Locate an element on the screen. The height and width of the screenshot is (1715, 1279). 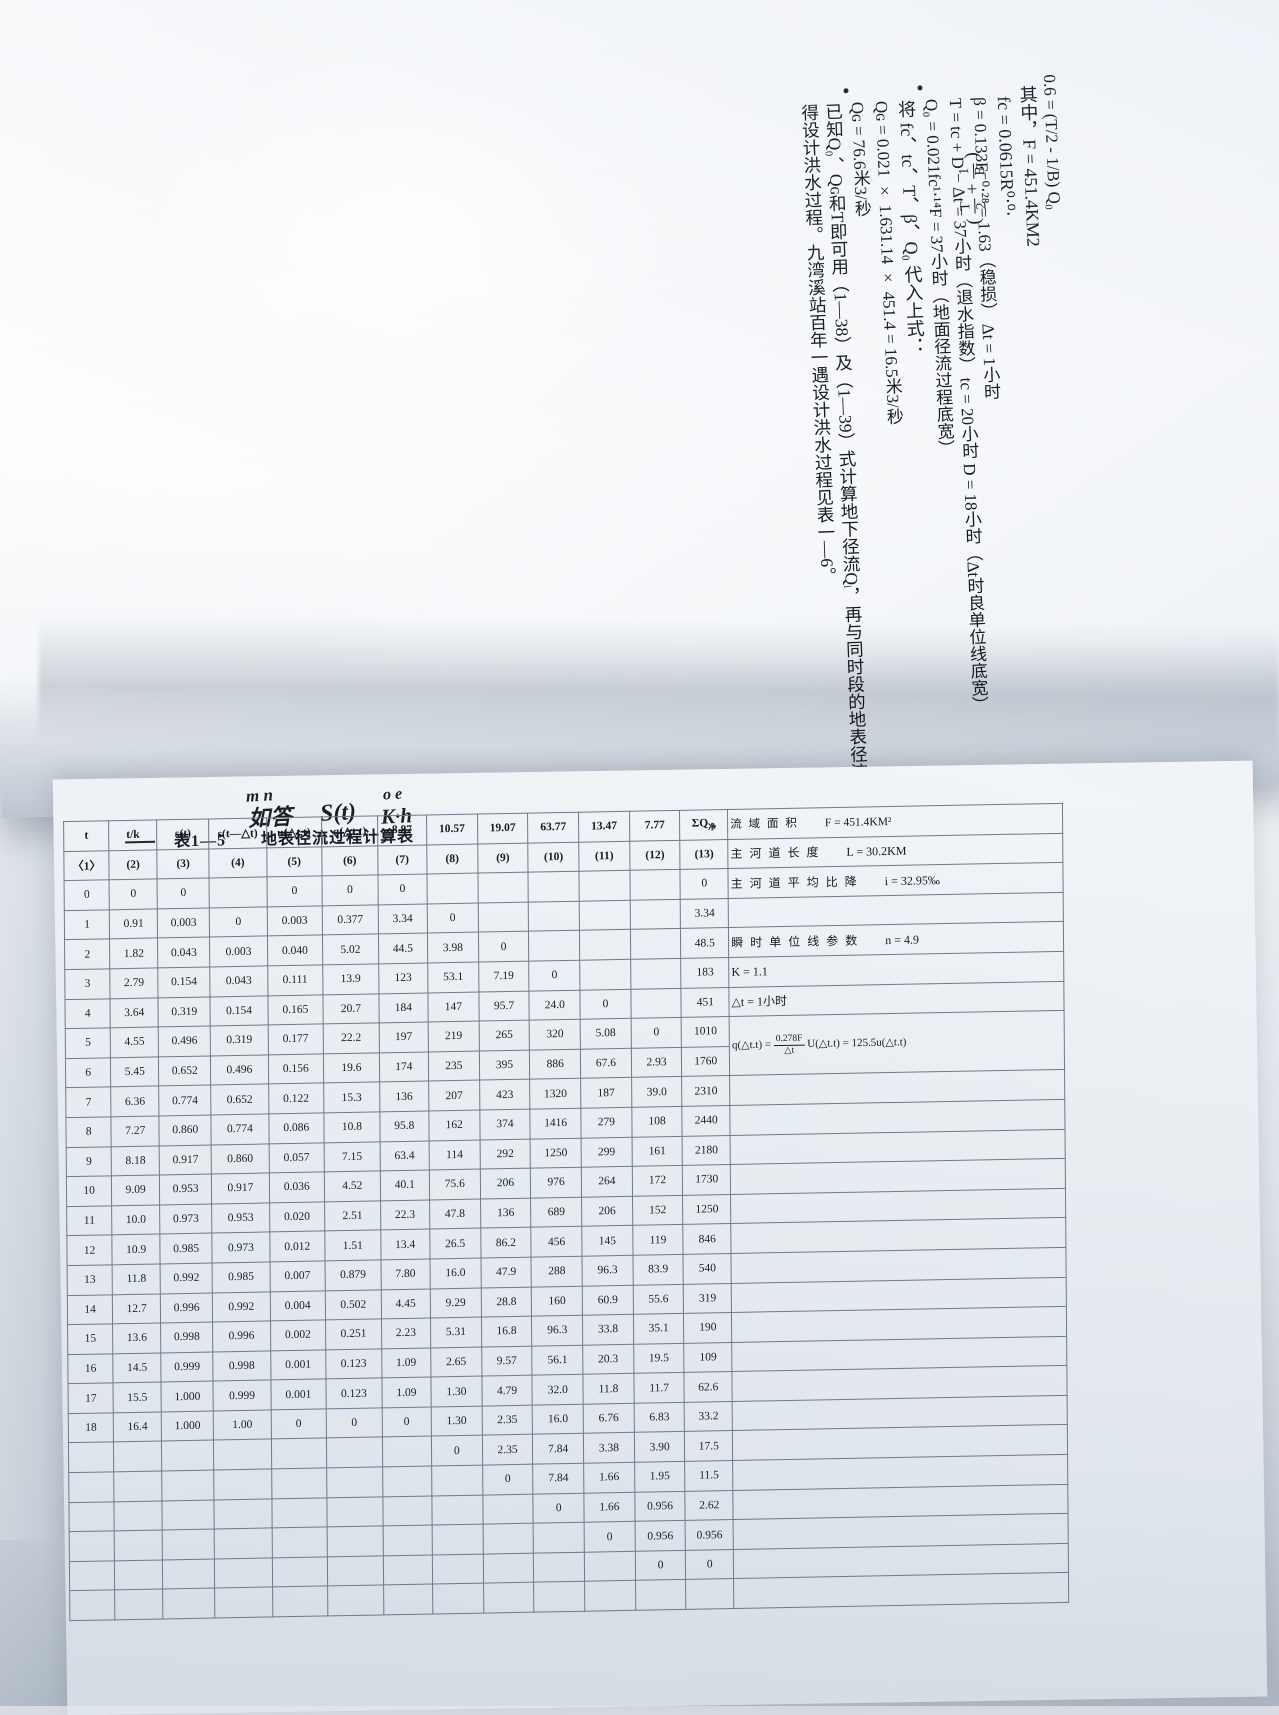
cell-r22-c2 is located at coordinates (138, 1545).